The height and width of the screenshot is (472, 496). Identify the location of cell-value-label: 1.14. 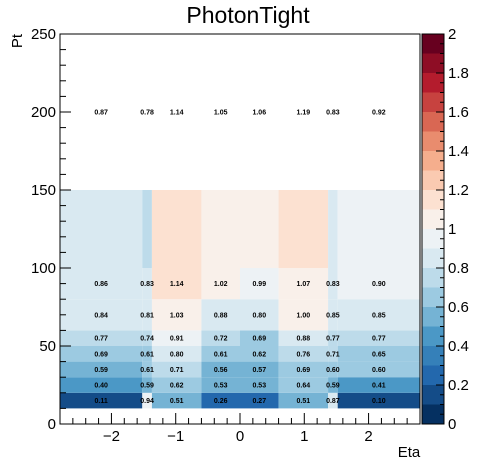
(177, 284).